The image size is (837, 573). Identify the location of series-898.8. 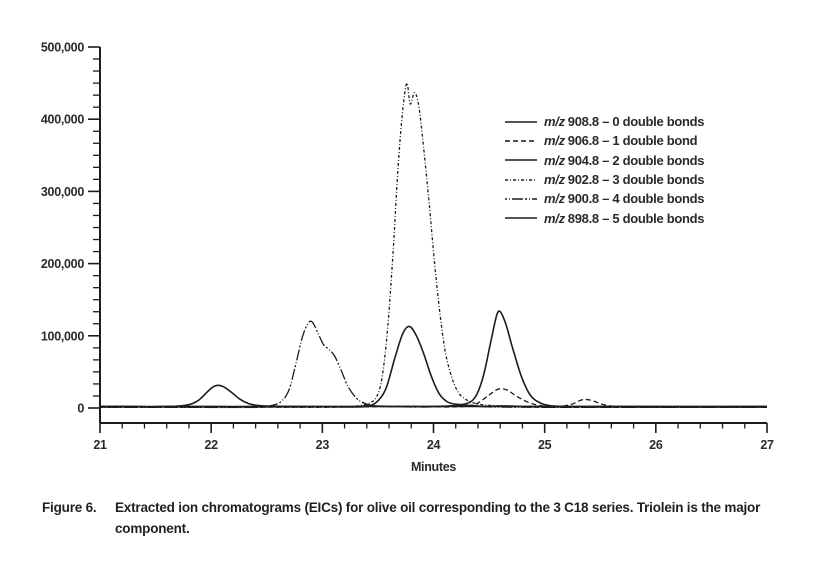
(433, 396).